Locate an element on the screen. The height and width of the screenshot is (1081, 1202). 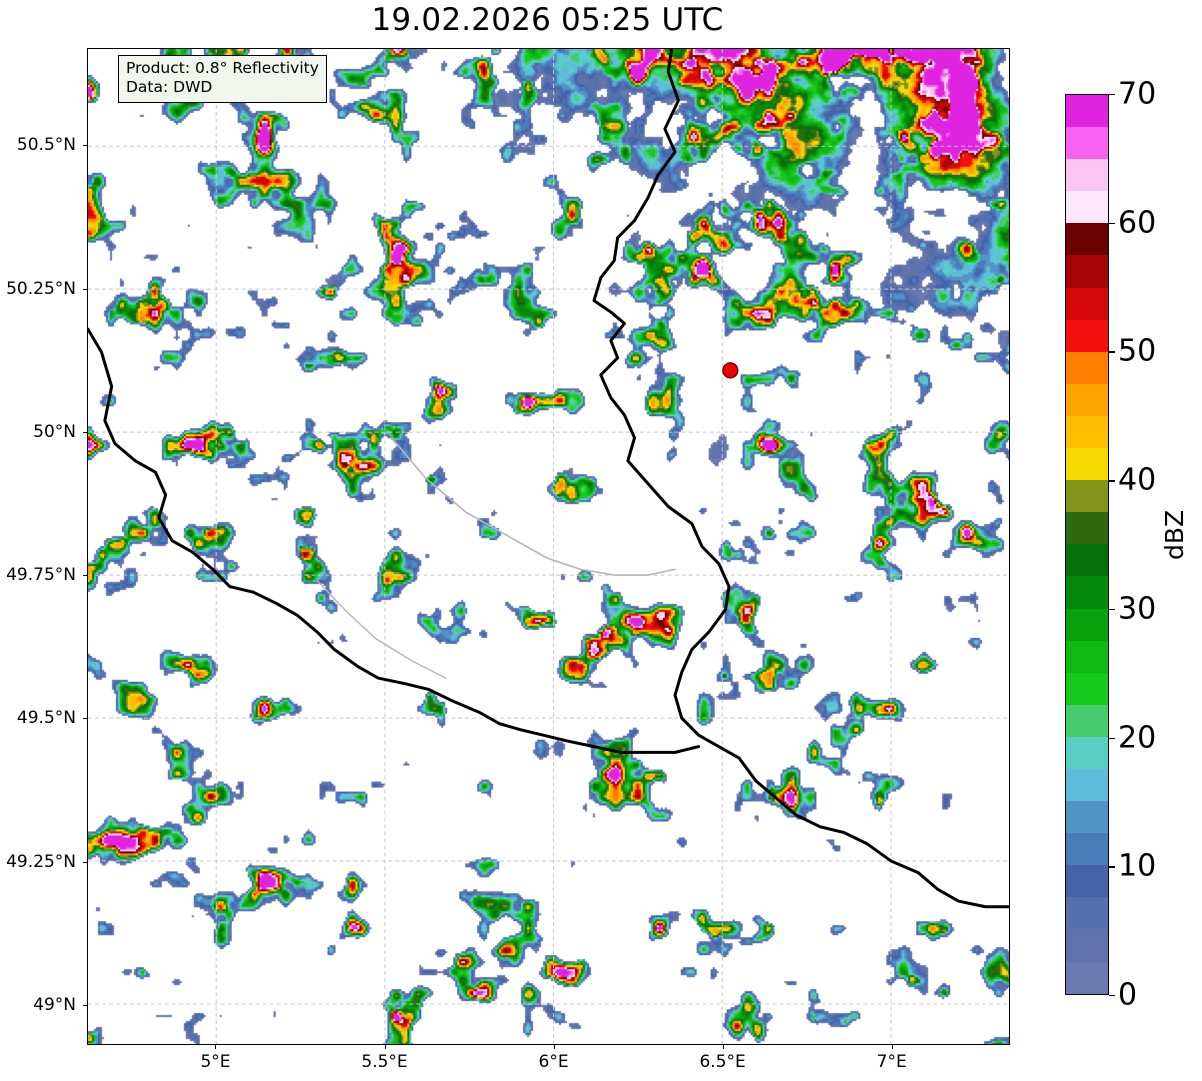
x-axis-tick-label: 5.5°E is located at coordinates (384, 1062).